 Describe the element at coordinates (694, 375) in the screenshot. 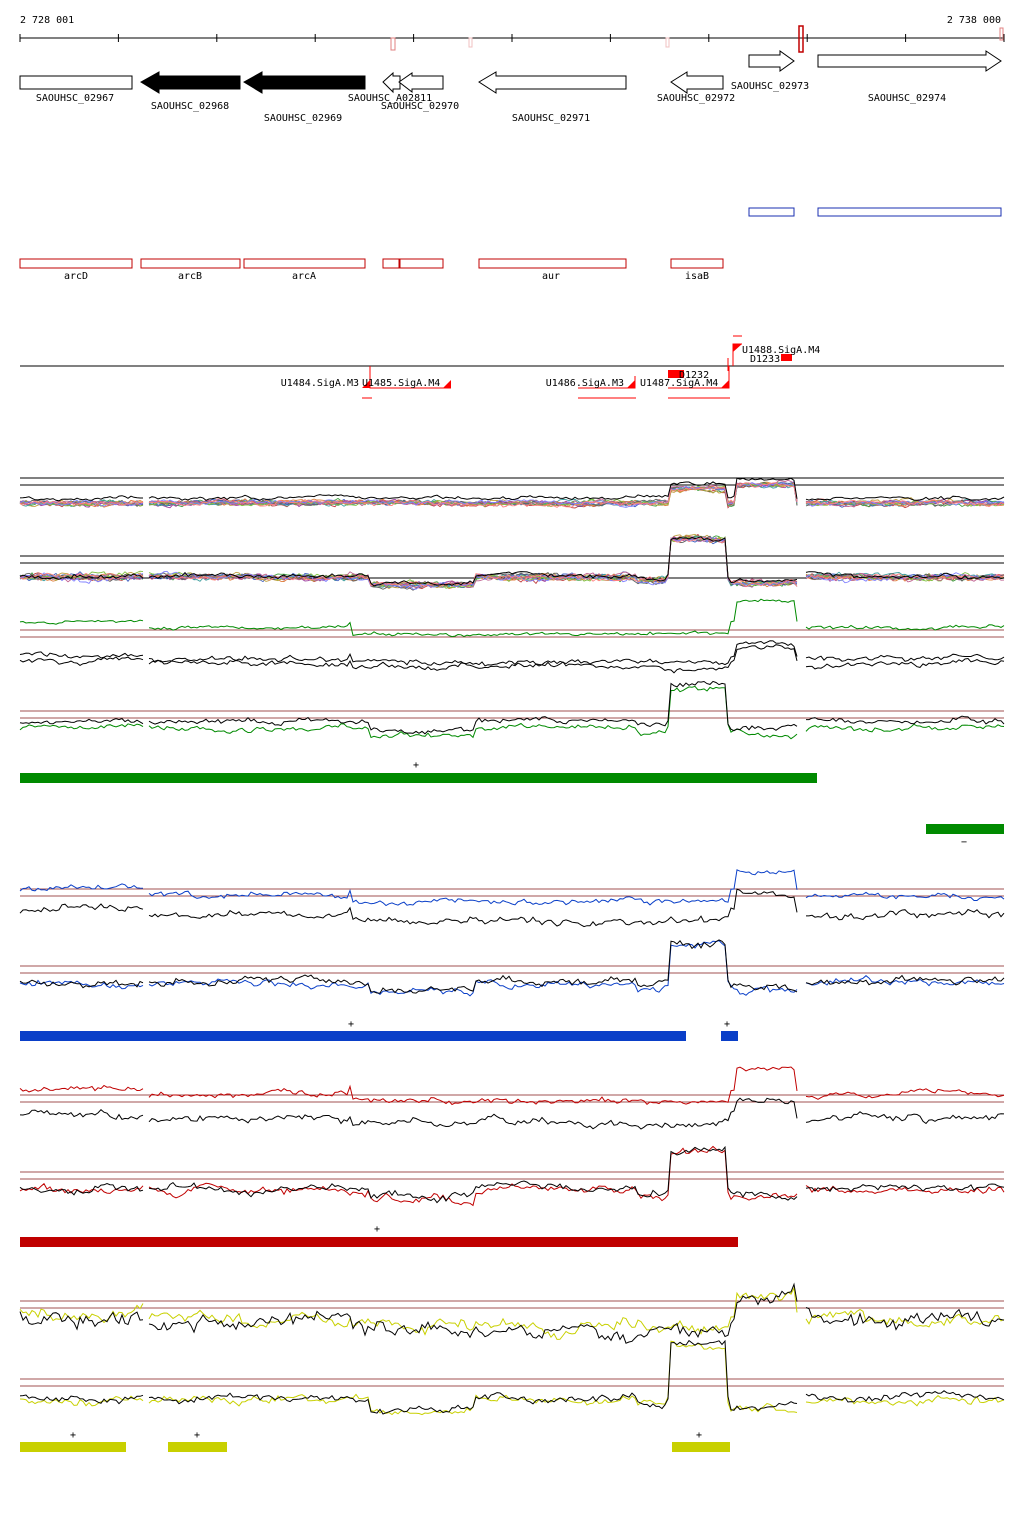

I see `promoter-label: D1232` at that location.